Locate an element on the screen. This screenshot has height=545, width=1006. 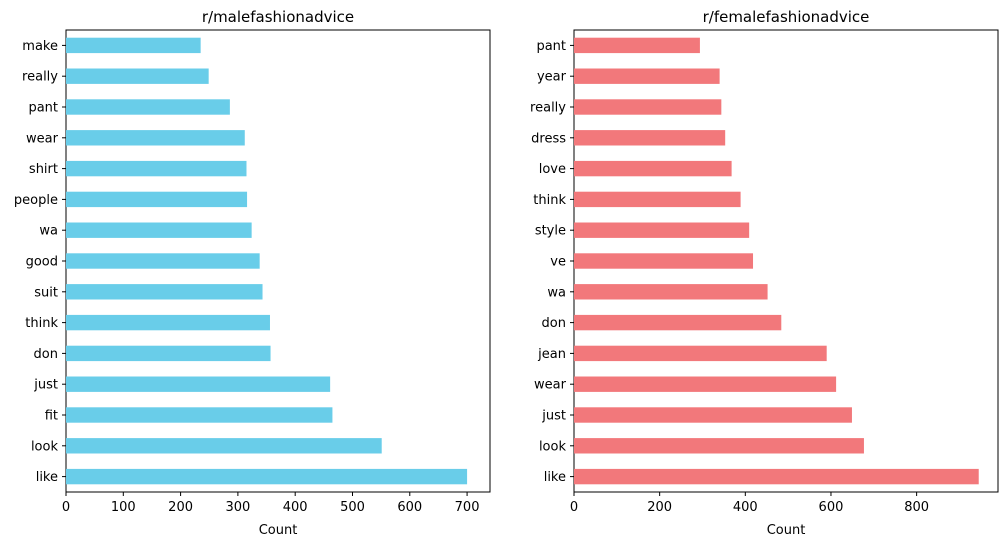
left-bar-suit is located at coordinates (164, 292).